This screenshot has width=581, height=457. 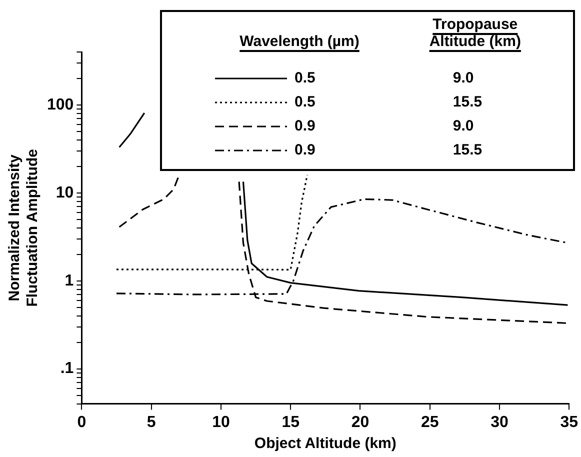 I want to click on y-tick-label: 10, so click(x=65, y=193).